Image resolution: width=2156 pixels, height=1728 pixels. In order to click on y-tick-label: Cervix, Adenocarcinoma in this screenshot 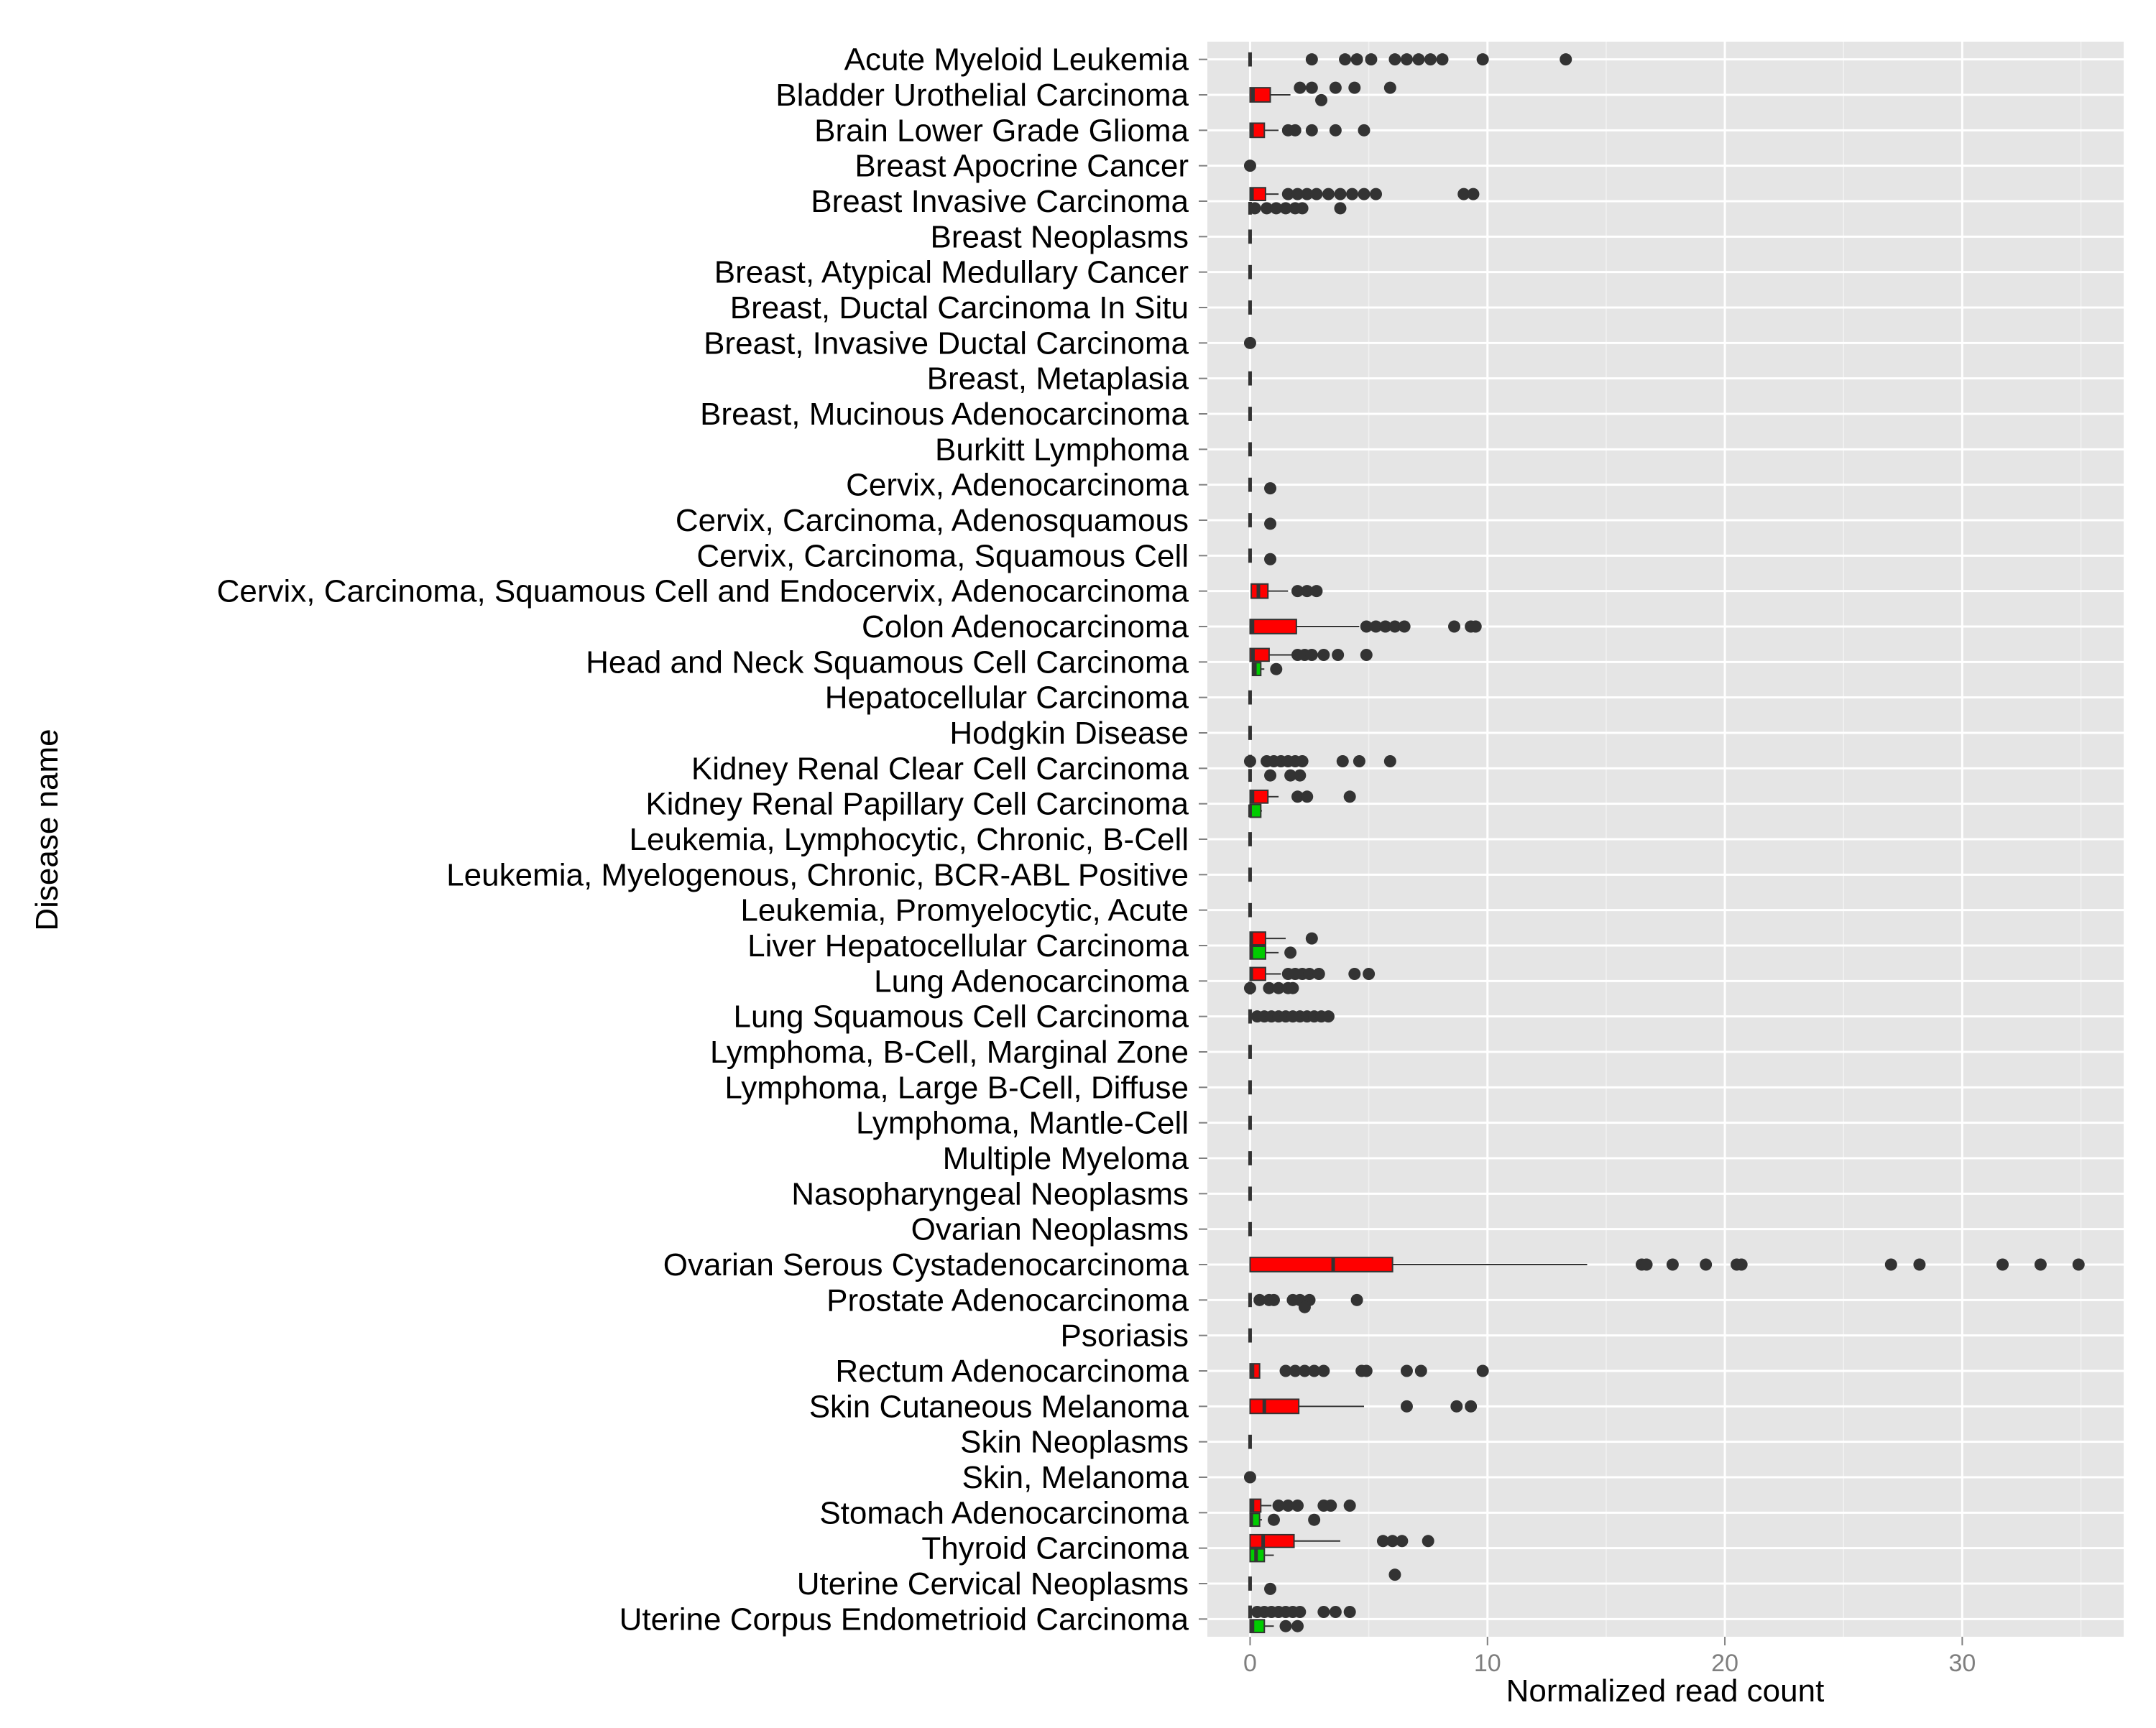, I will do `click(1017, 486)`.